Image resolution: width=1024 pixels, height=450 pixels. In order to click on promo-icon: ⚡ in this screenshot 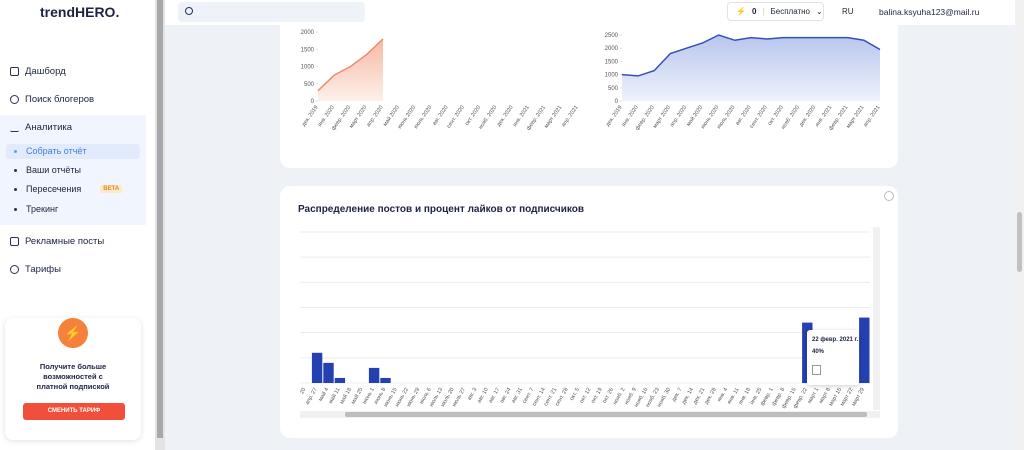, I will do `click(73, 333)`.